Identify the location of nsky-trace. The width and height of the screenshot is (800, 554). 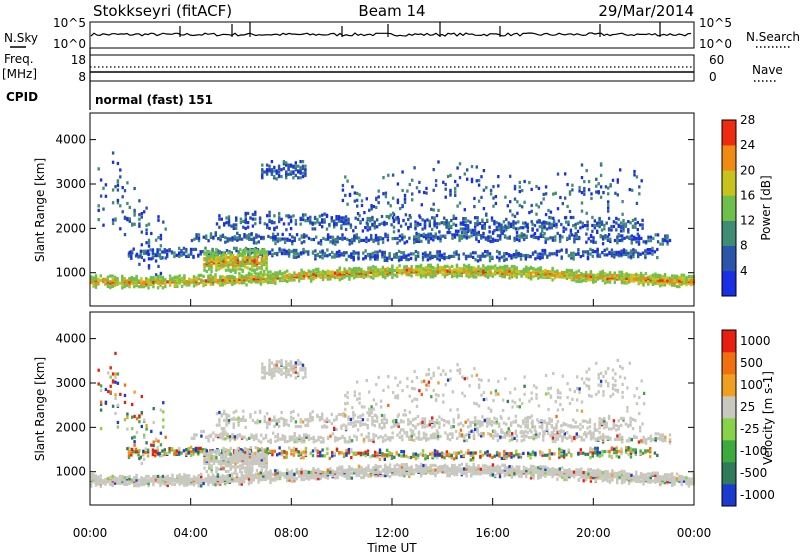
(391, 34).